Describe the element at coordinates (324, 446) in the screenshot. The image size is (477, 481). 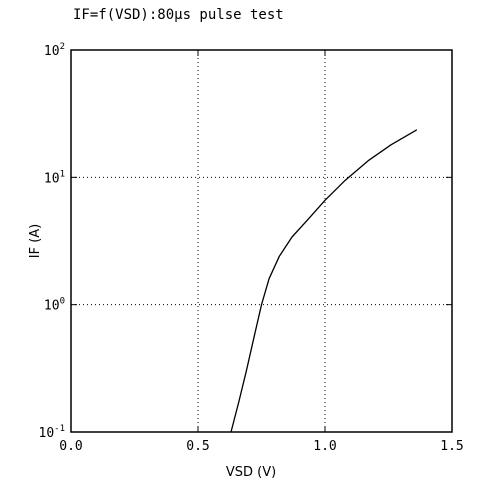
I see `x-tick-label: 1.0` at that location.